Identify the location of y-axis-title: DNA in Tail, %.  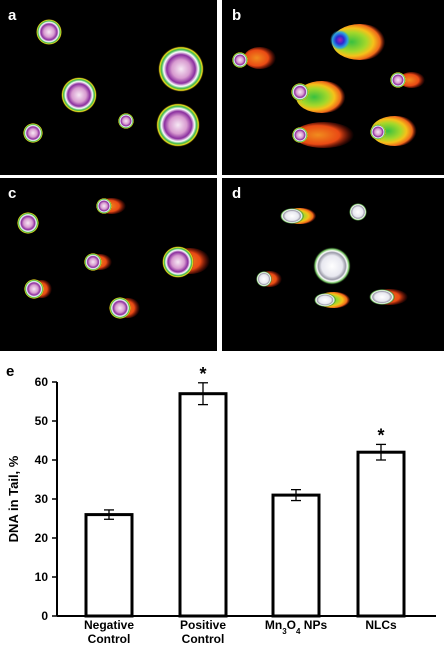
(13, 498).